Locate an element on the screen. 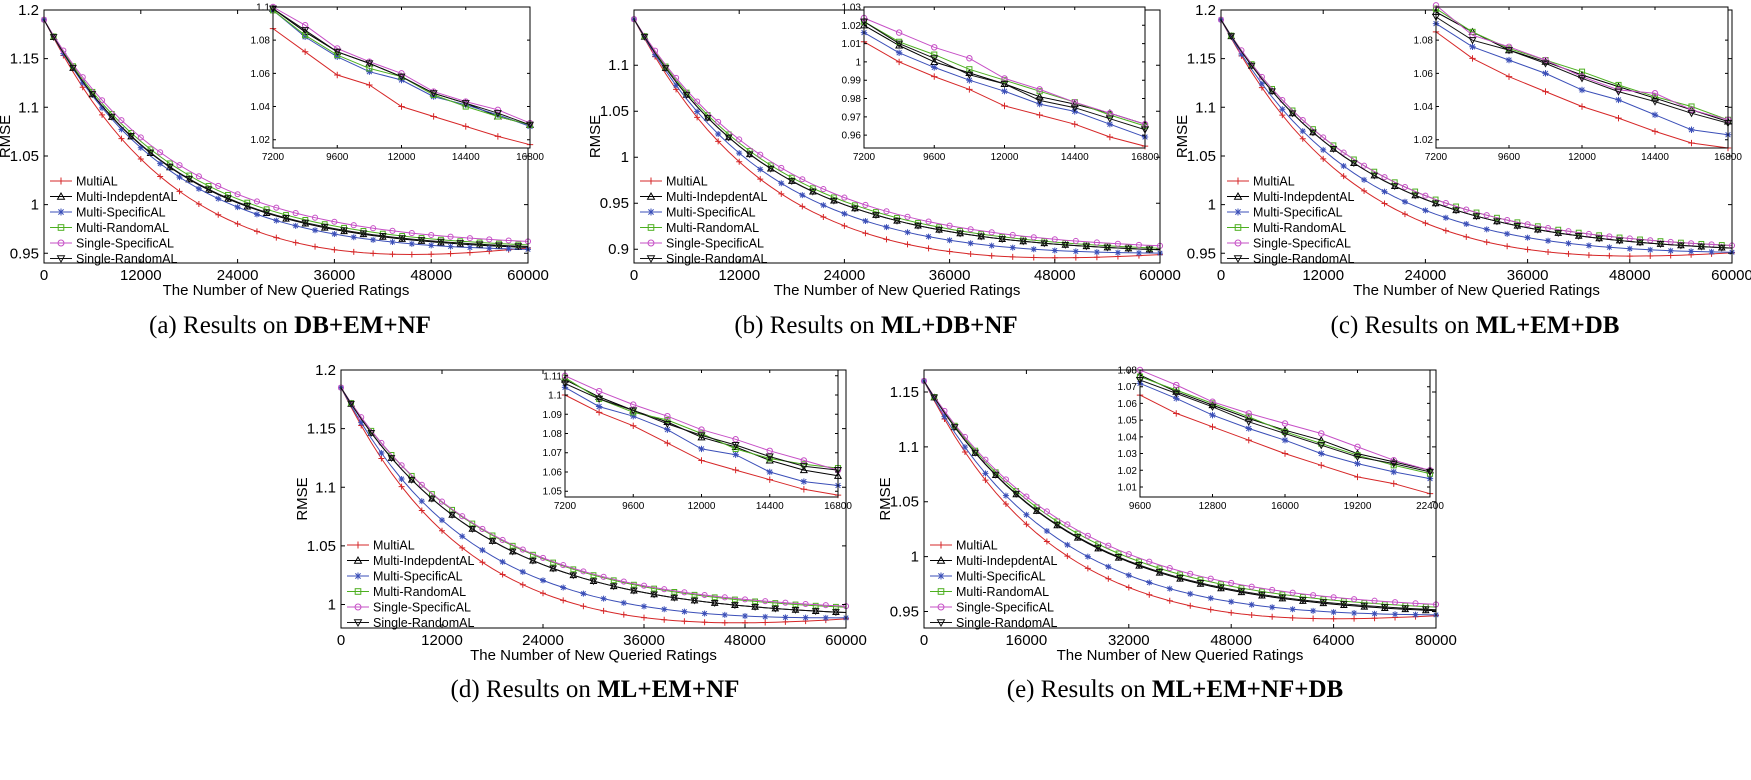 Image resolution: width=1751 pixels, height=780 pixels. caption-dataset: ML+EM+NF is located at coordinates (668, 689).